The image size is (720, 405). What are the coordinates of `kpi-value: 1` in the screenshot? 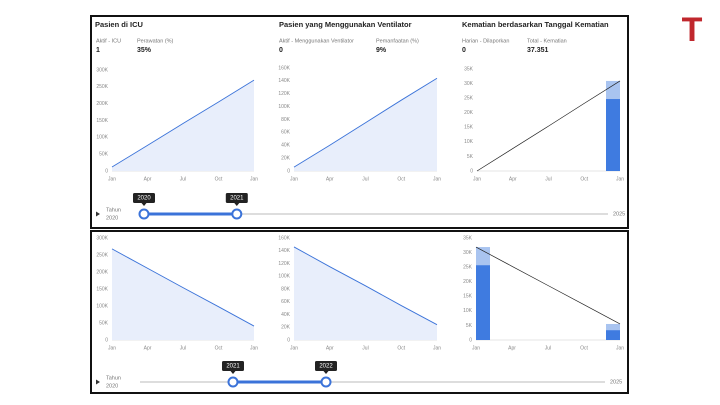 It's located at (98, 50).